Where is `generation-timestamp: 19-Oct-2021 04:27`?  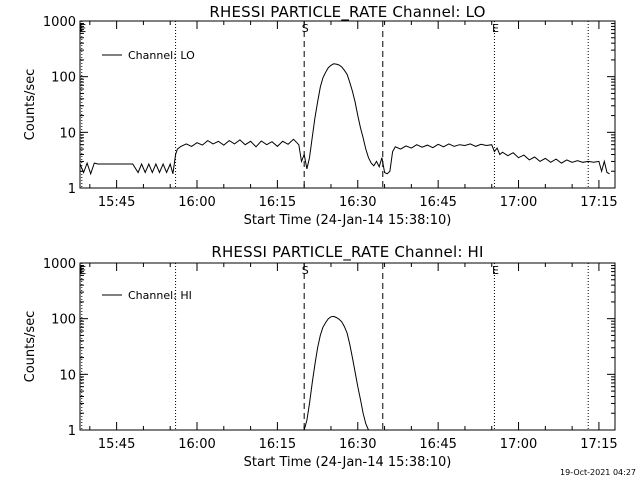
generation-timestamp: 19-Oct-2021 04:27 is located at coordinates (598, 472).